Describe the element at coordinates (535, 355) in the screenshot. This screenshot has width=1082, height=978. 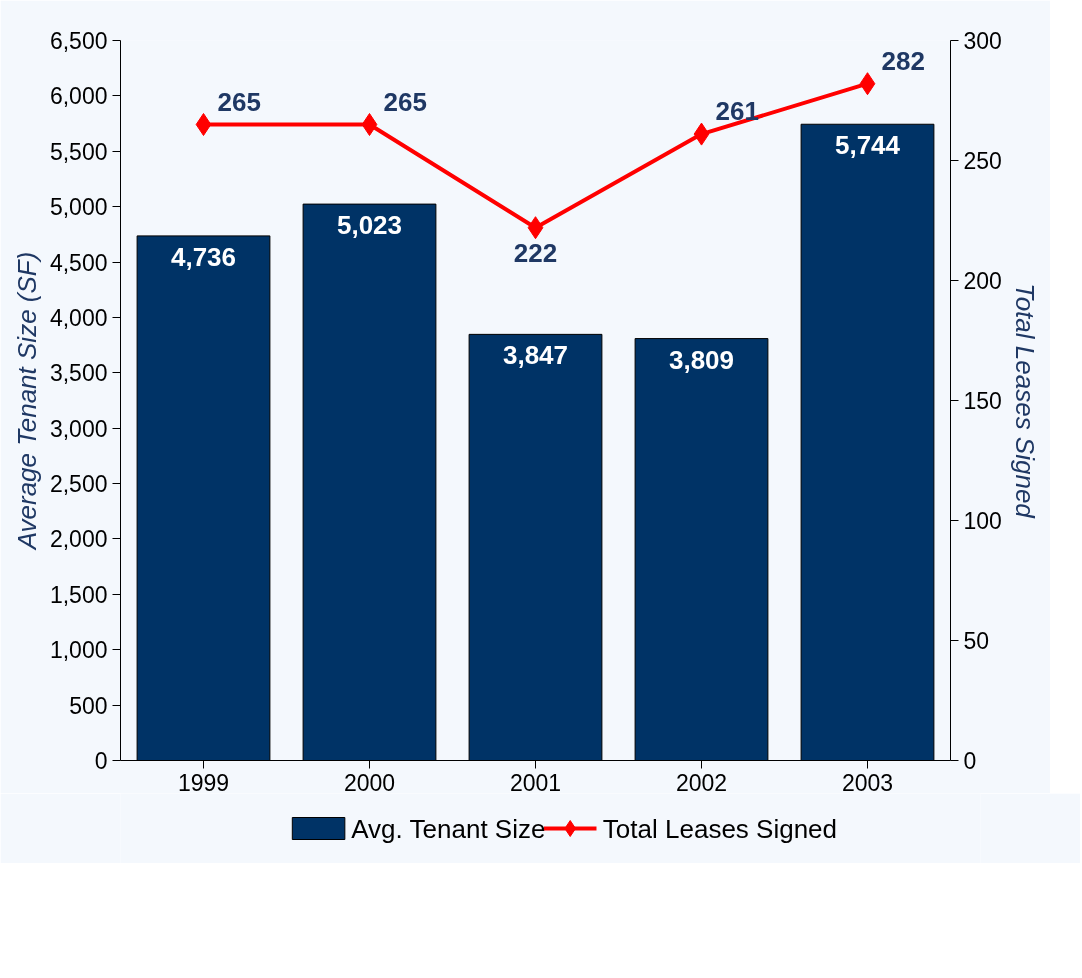
I see `data-label: 3,847` at that location.